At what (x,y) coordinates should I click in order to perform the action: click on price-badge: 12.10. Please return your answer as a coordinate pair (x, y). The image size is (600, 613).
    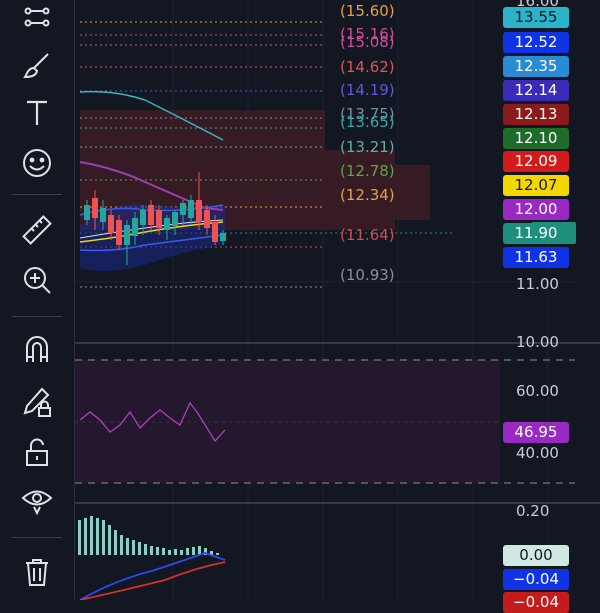
    Looking at the image, I should click on (536, 138).